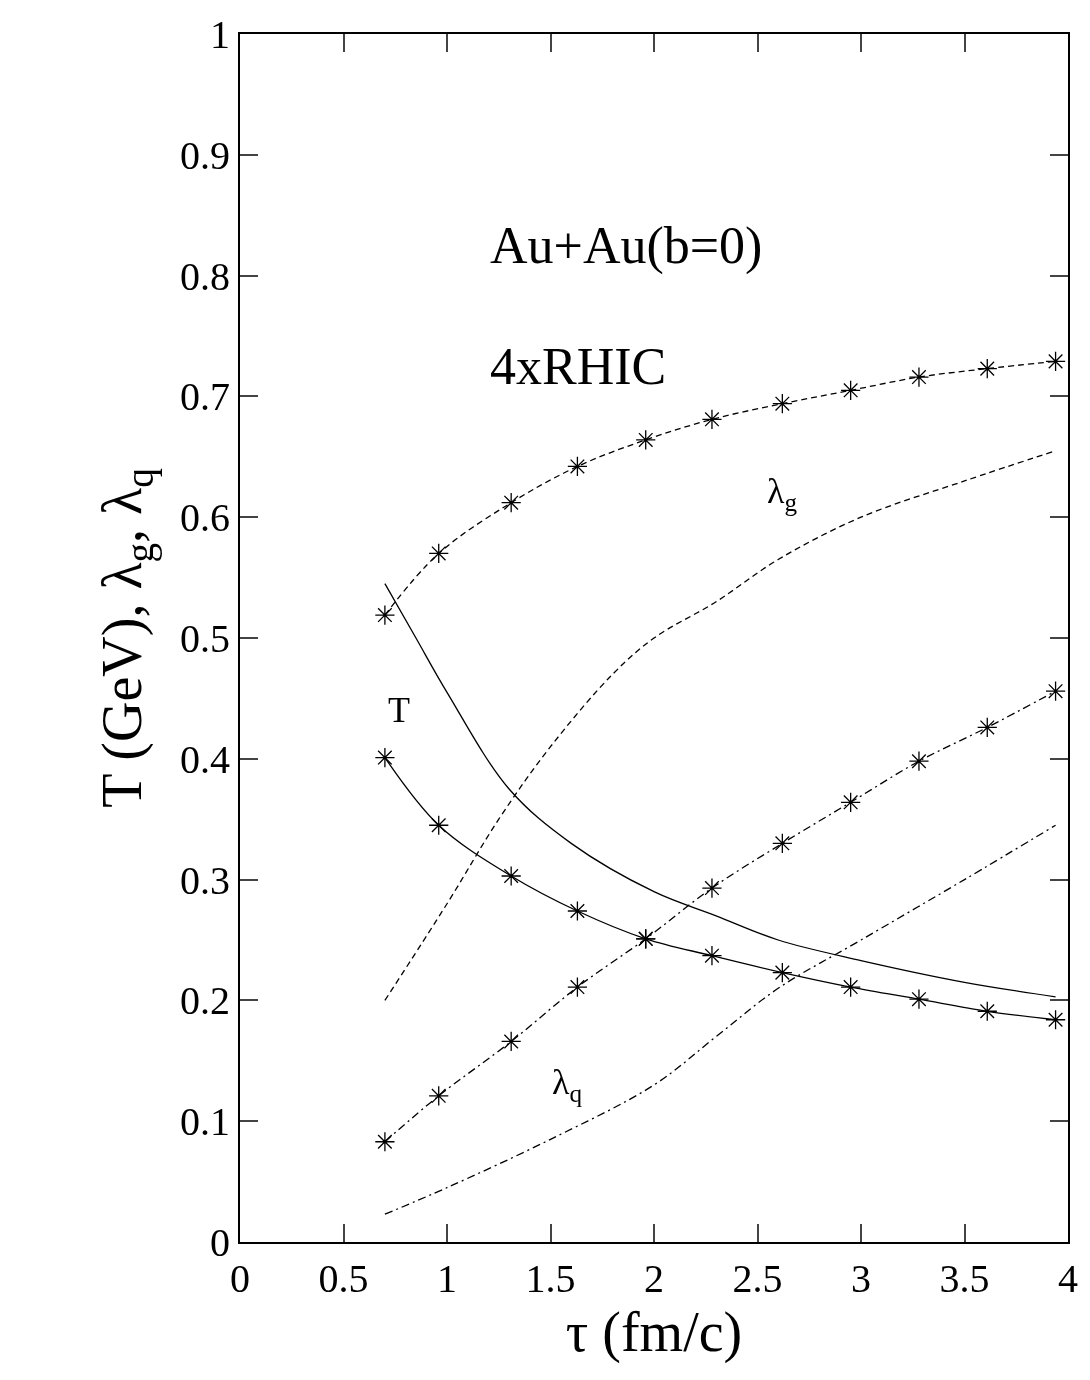  What do you see at coordinates (654, 1332) in the screenshot?
I see `x-axis-title: τ (fm/c)` at bounding box center [654, 1332].